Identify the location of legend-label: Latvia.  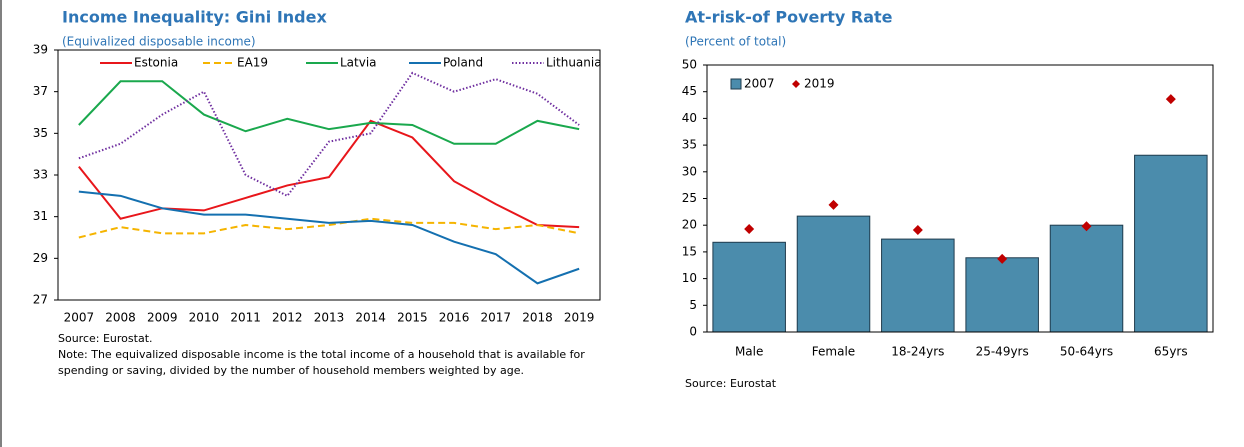
(358, 63).